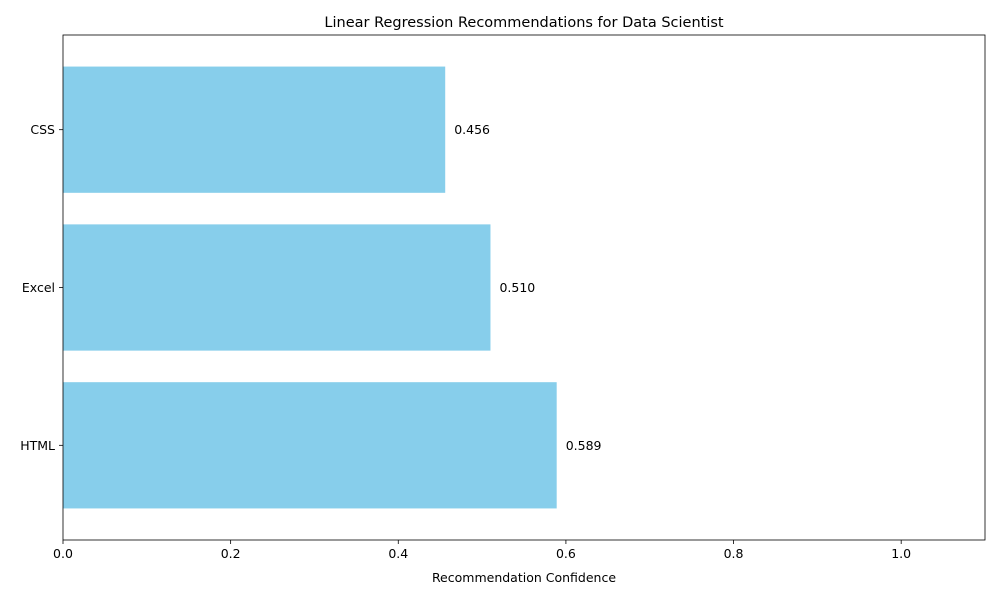 The image size is (1000, 604). Describe the element at coordinates (584, 445) in the screenshot. I see `value-label-html: 0.589` at that location.